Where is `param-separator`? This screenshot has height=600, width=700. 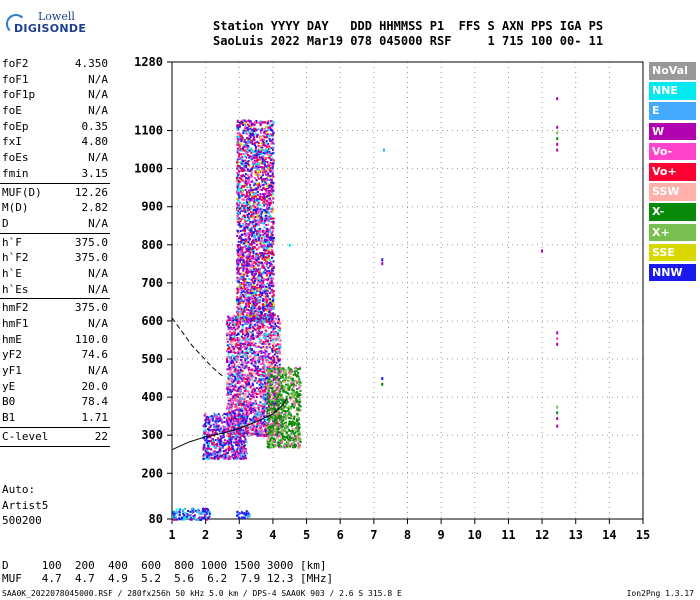
param-separator is located at coordinates (55, 233).